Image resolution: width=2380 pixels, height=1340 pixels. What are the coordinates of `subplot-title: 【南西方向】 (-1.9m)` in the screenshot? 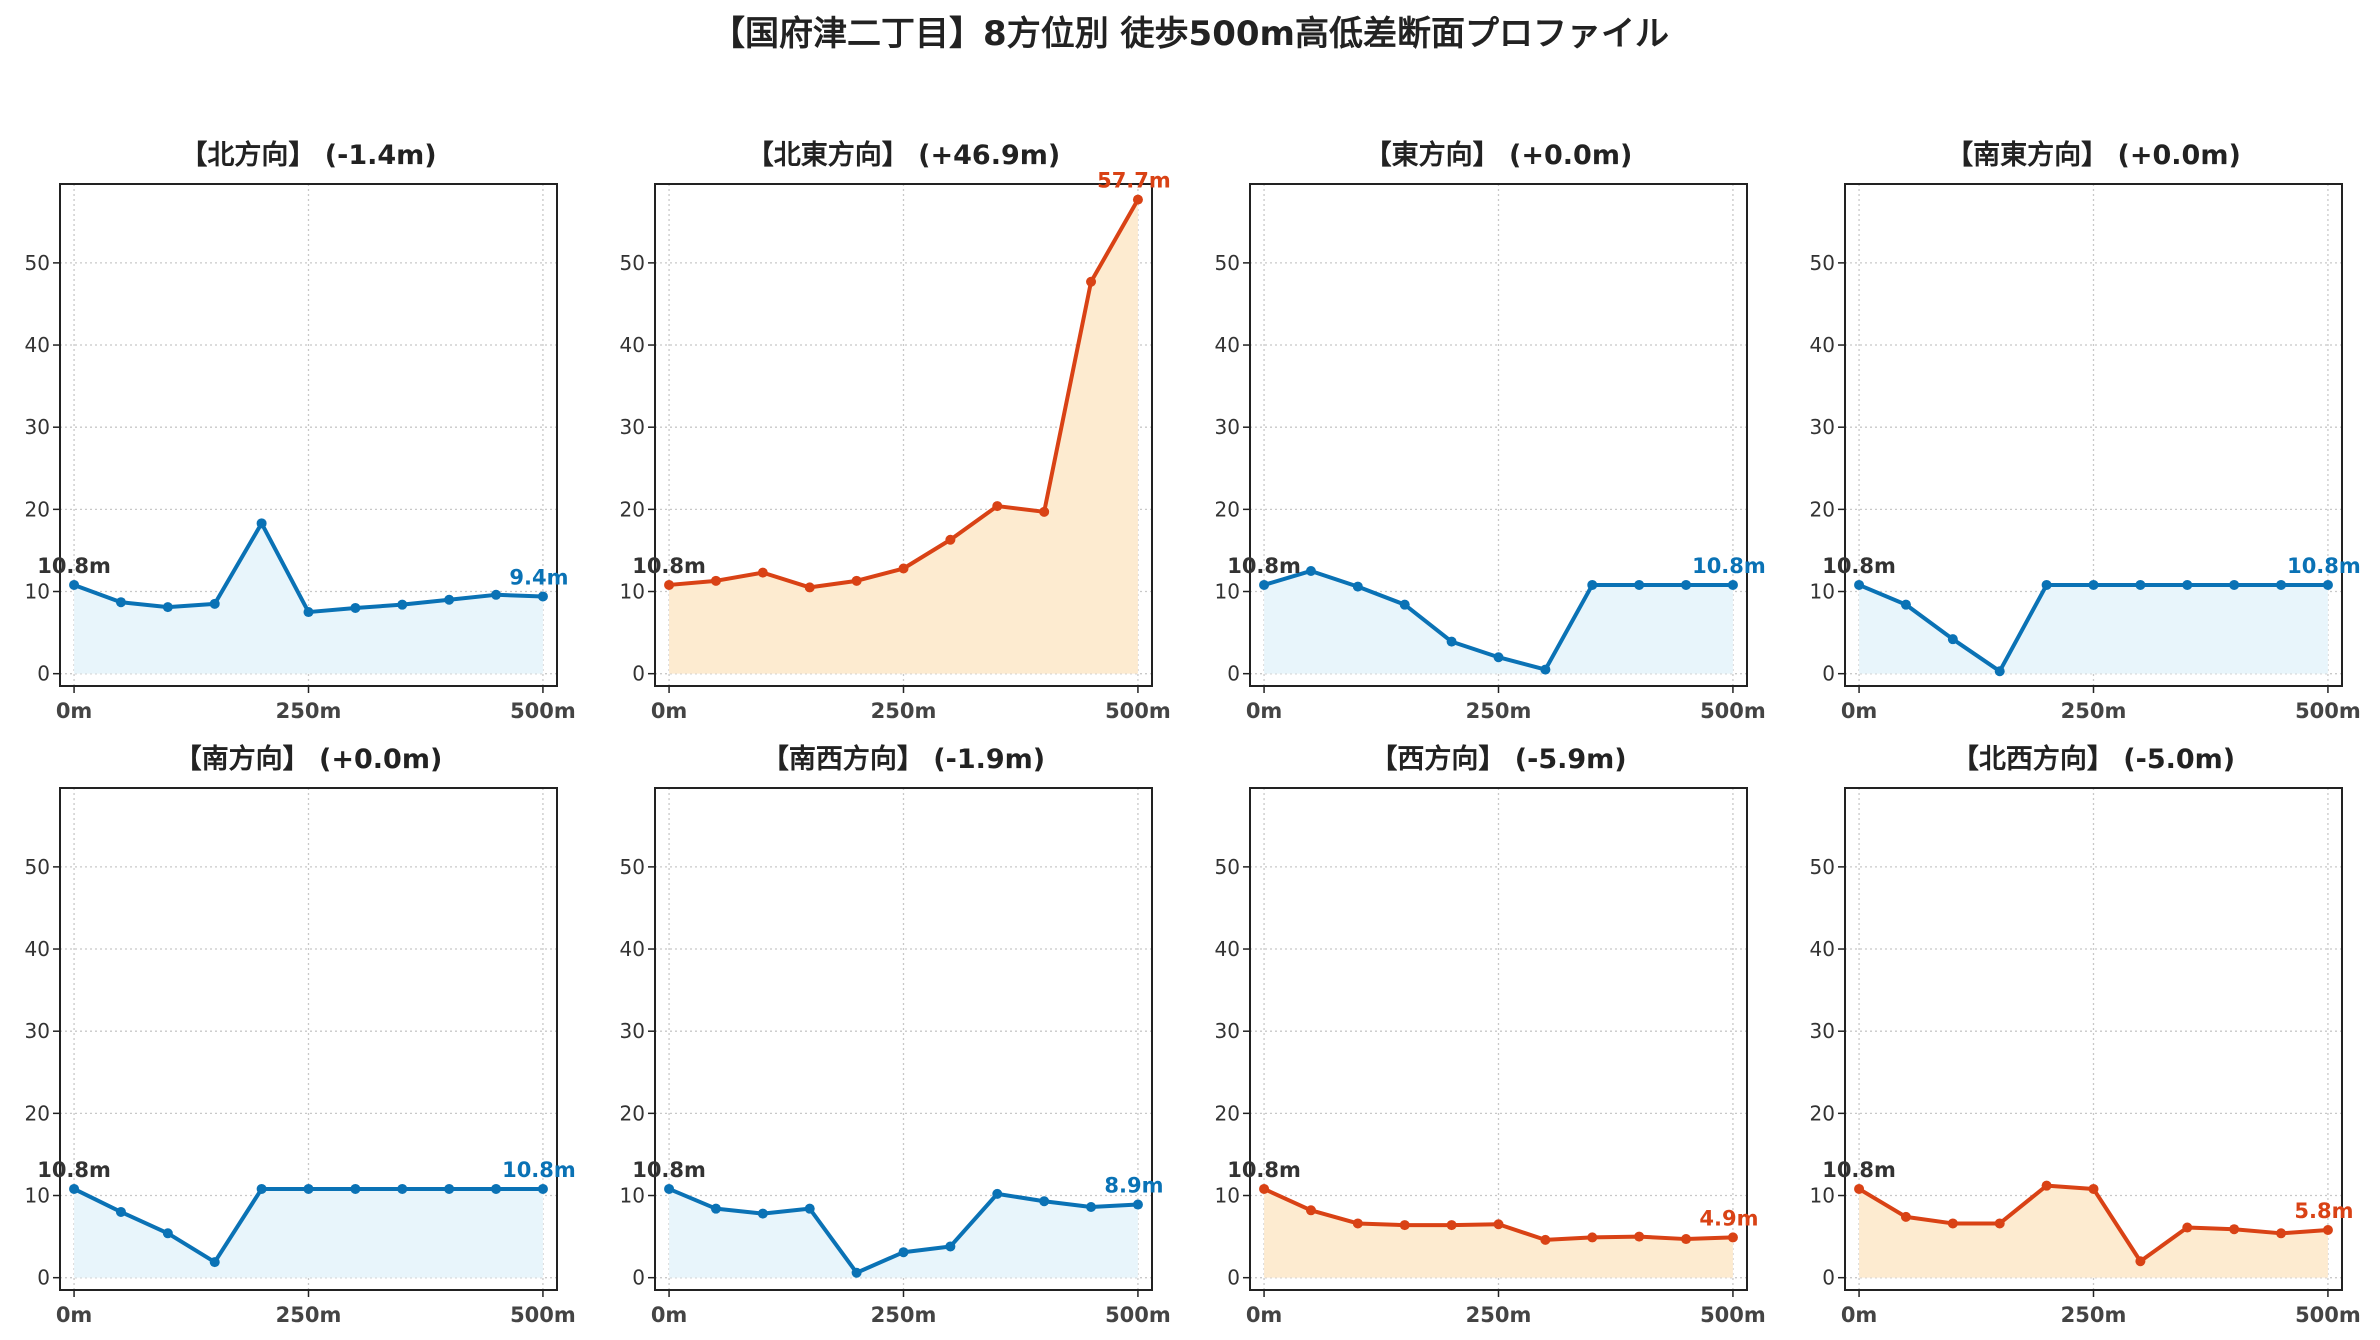 It's located at (903, 759).